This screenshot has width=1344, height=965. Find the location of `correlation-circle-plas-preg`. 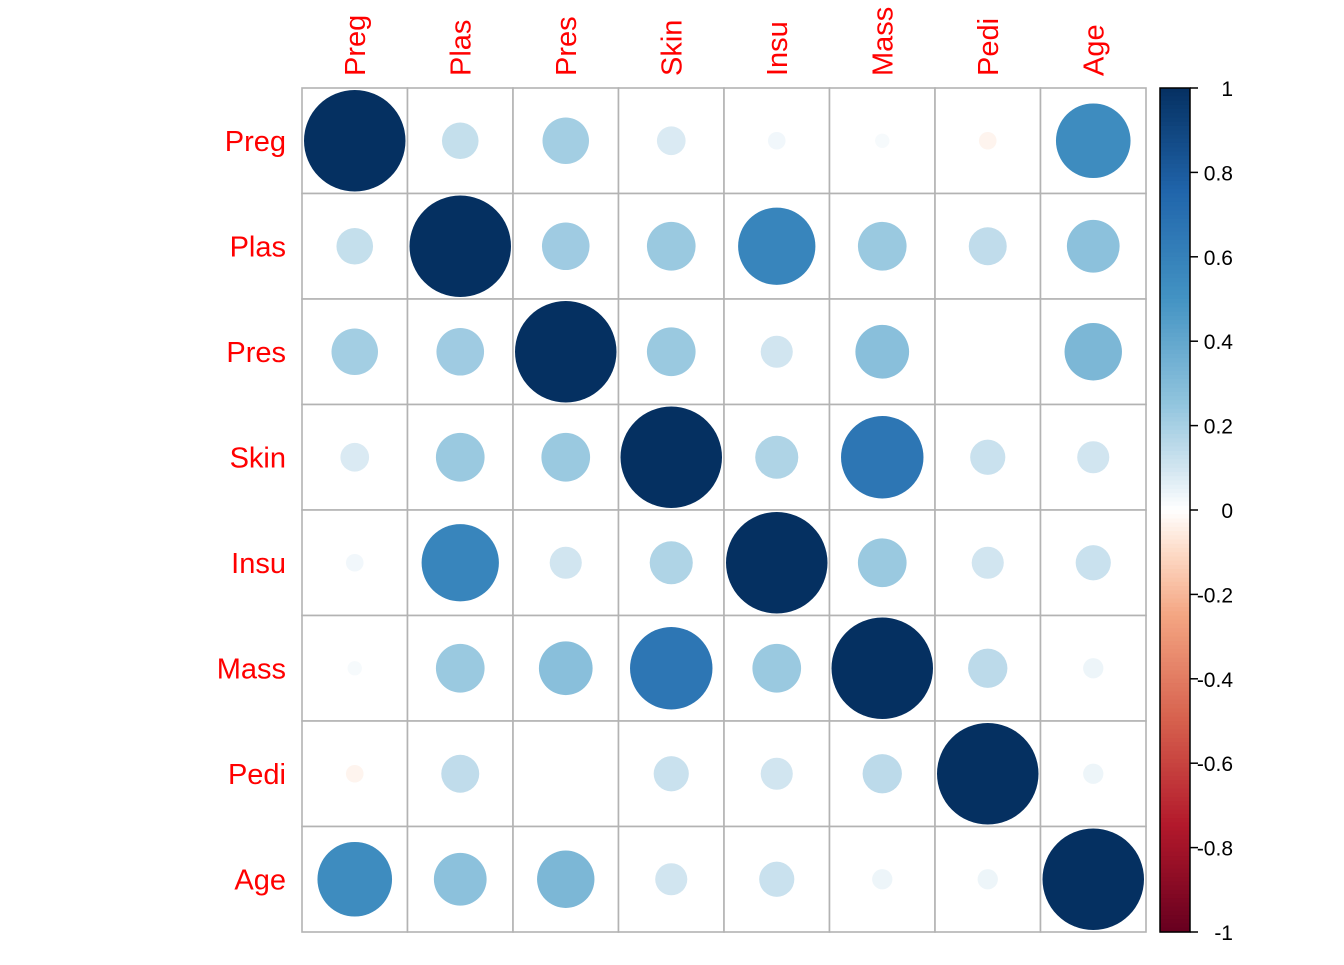

correlation-circle-plas-preg is located at coordinates (355, 246).